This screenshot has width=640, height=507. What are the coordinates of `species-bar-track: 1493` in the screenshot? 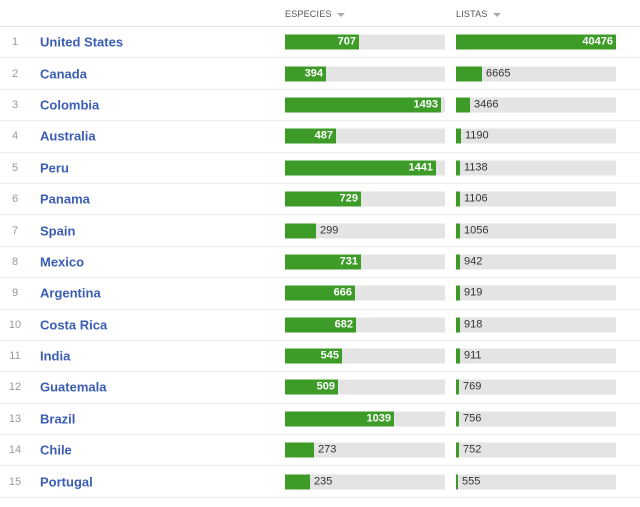 It's located at (365, 105).